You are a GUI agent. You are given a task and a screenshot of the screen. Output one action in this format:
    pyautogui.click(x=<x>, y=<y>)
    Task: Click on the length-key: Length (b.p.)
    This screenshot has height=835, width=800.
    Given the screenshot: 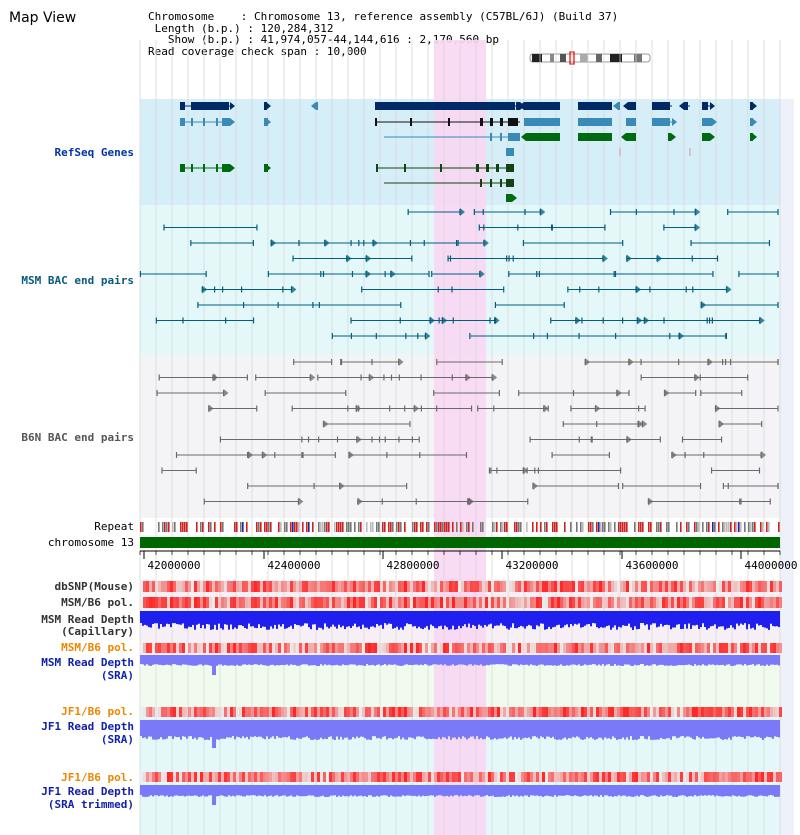 What is the action you would take?
    pyautogui.click(x=197, y=28)
    